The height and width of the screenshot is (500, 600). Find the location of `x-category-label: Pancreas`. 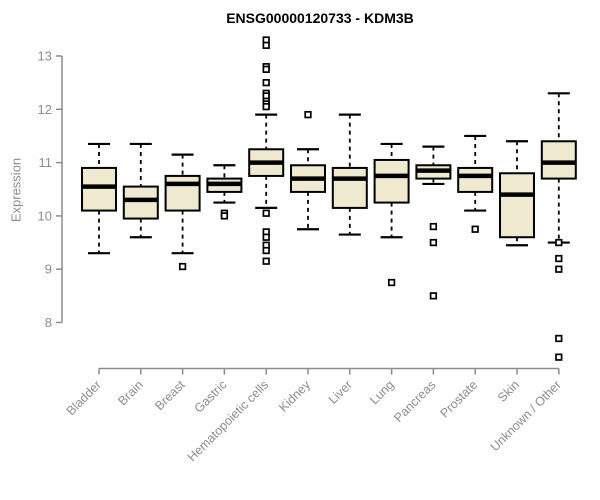

x-category-label: Pancreas is located at coordinates (414, 401).